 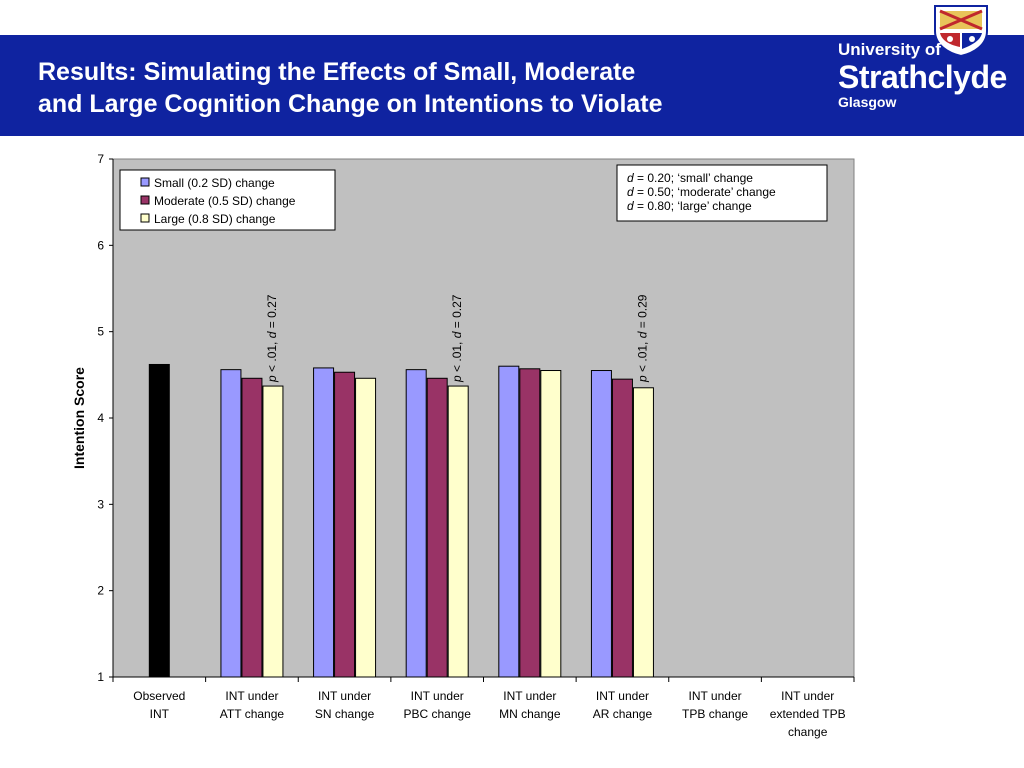 I want to click on x-tick-label-line: Observed, so click(x=159, y=696).